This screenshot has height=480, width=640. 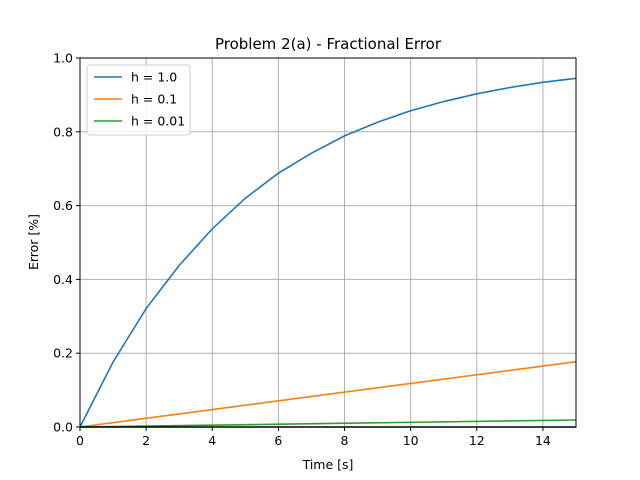 I want to click on x-tick-label: 8, so click(x=345, y=440).